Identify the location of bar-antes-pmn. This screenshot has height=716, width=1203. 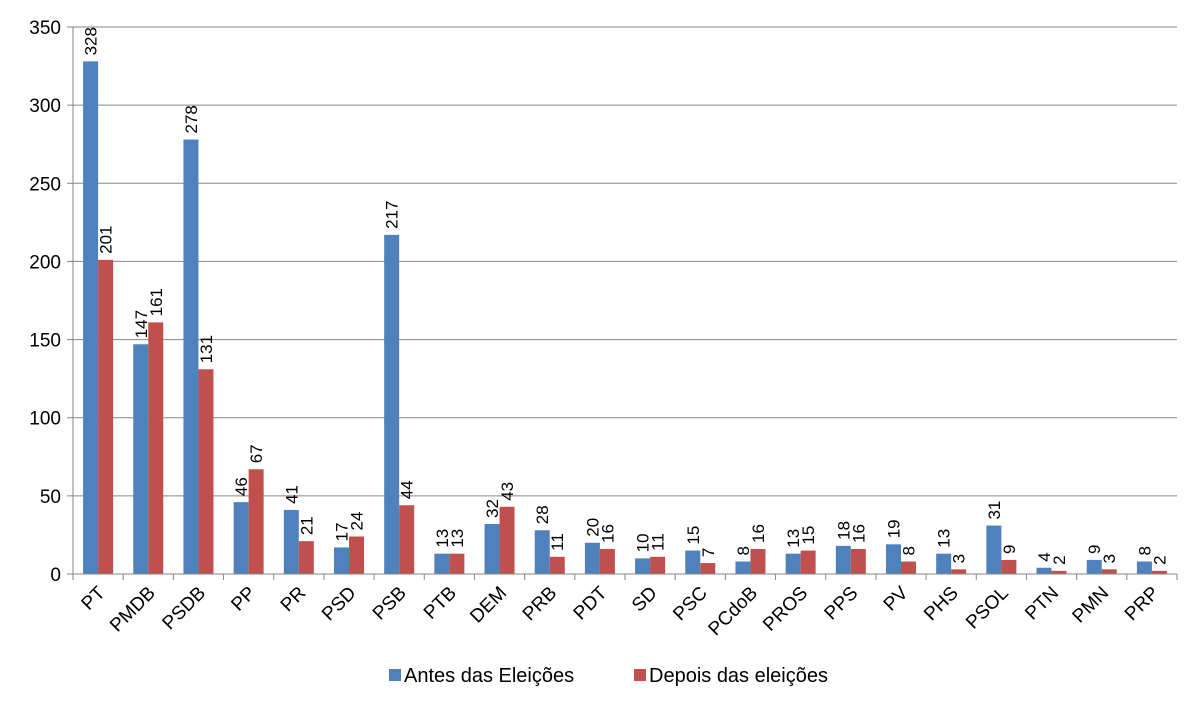
(1094, 566).